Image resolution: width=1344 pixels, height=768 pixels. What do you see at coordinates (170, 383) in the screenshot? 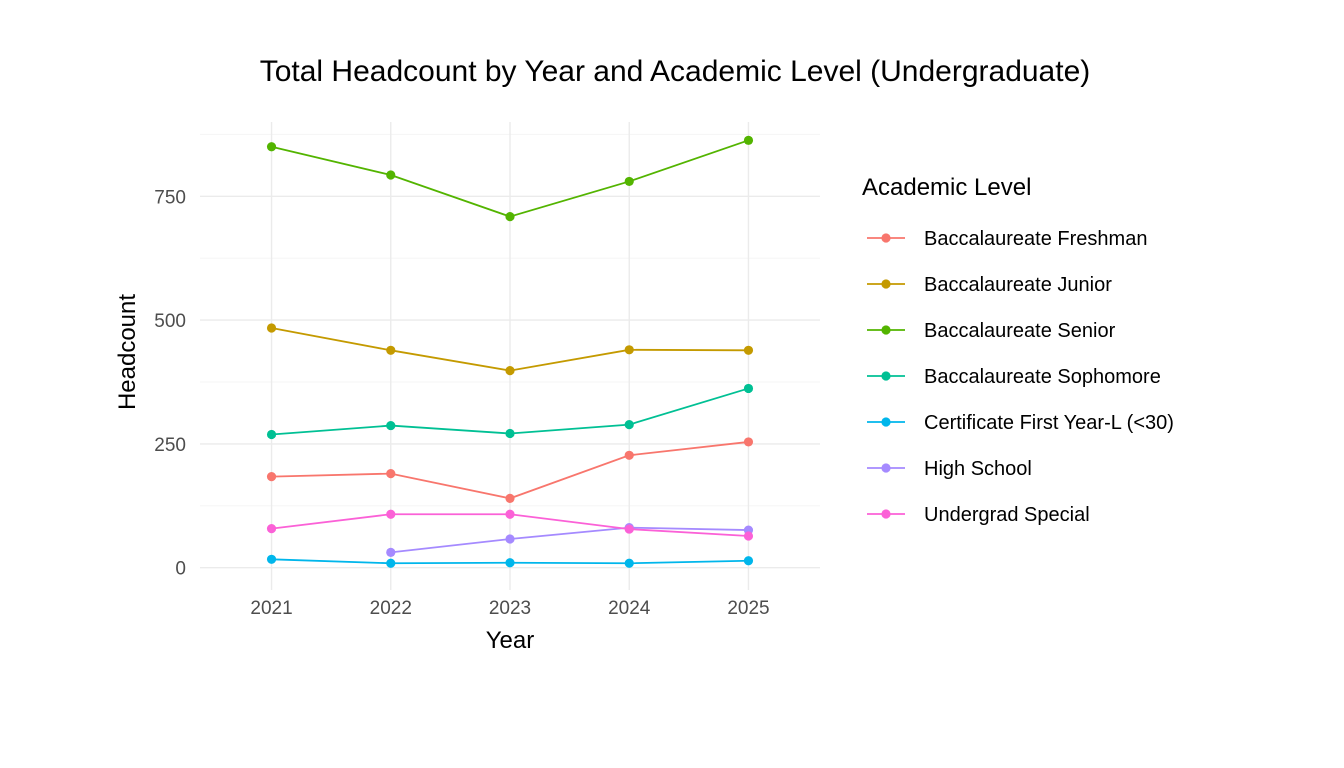
I see `y-axis-ticks: 0 250 500 750` at bounding box center [170, 383].